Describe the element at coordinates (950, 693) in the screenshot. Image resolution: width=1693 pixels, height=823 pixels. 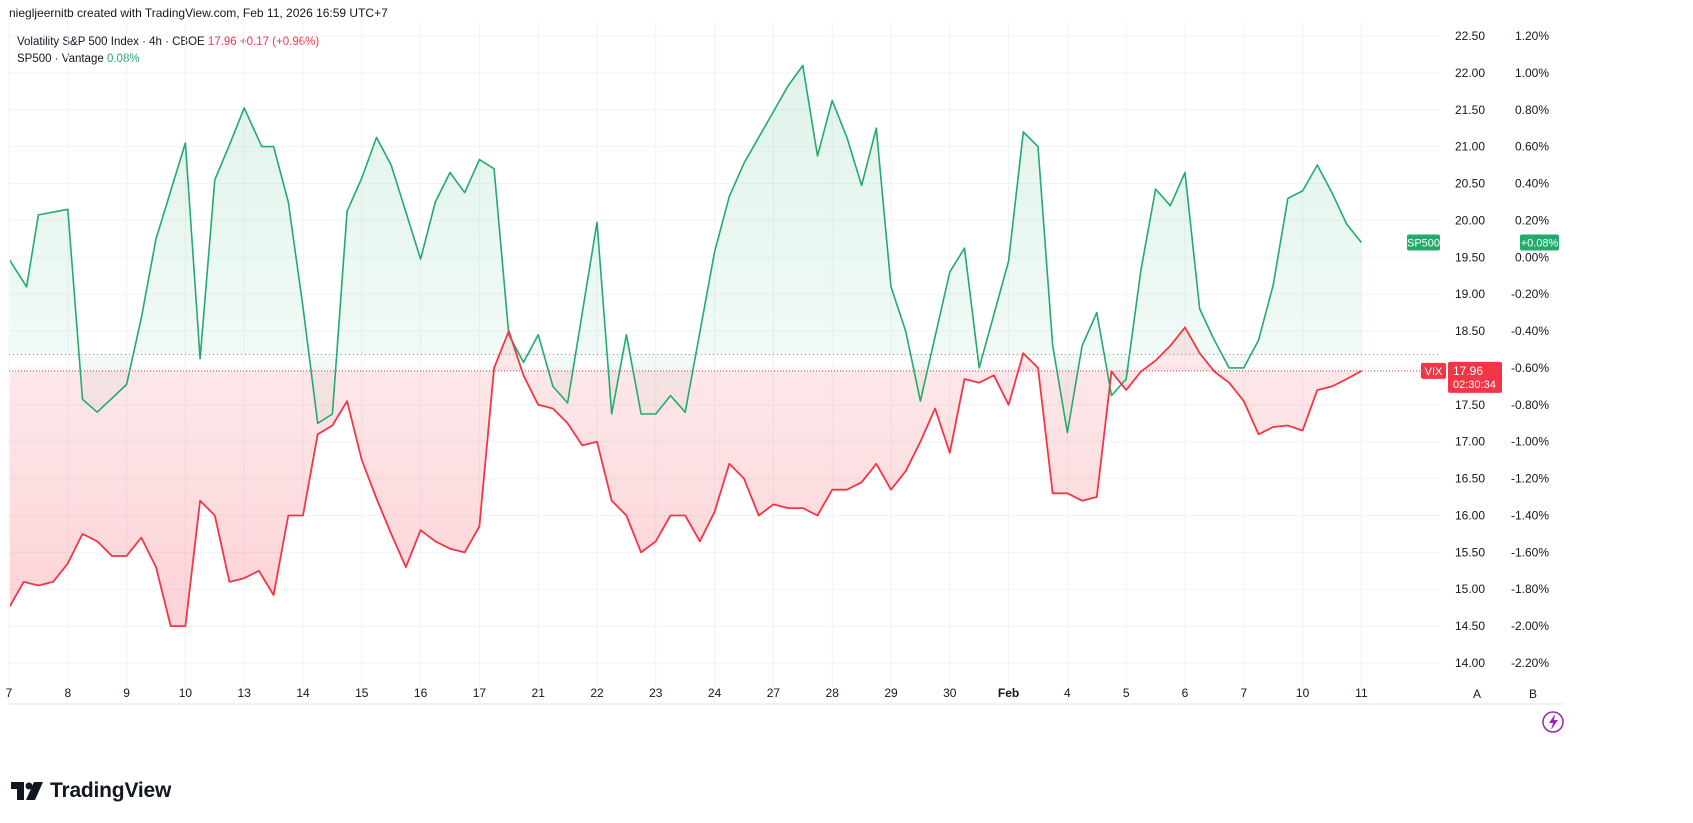
I see `x-tick-label: 30` at that location.